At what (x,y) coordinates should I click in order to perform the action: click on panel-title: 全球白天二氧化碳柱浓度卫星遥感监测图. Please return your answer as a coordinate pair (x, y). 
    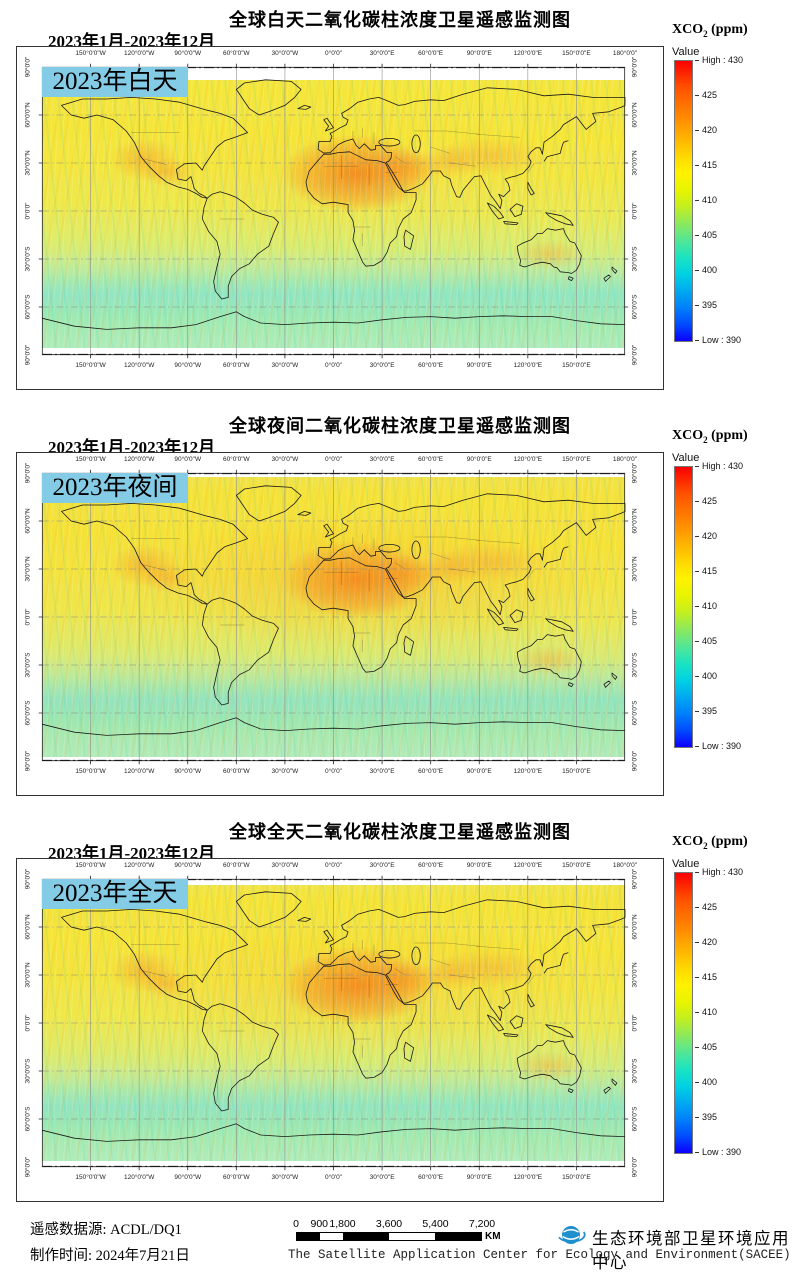
    Looking at the image, I should click on (400, 20).